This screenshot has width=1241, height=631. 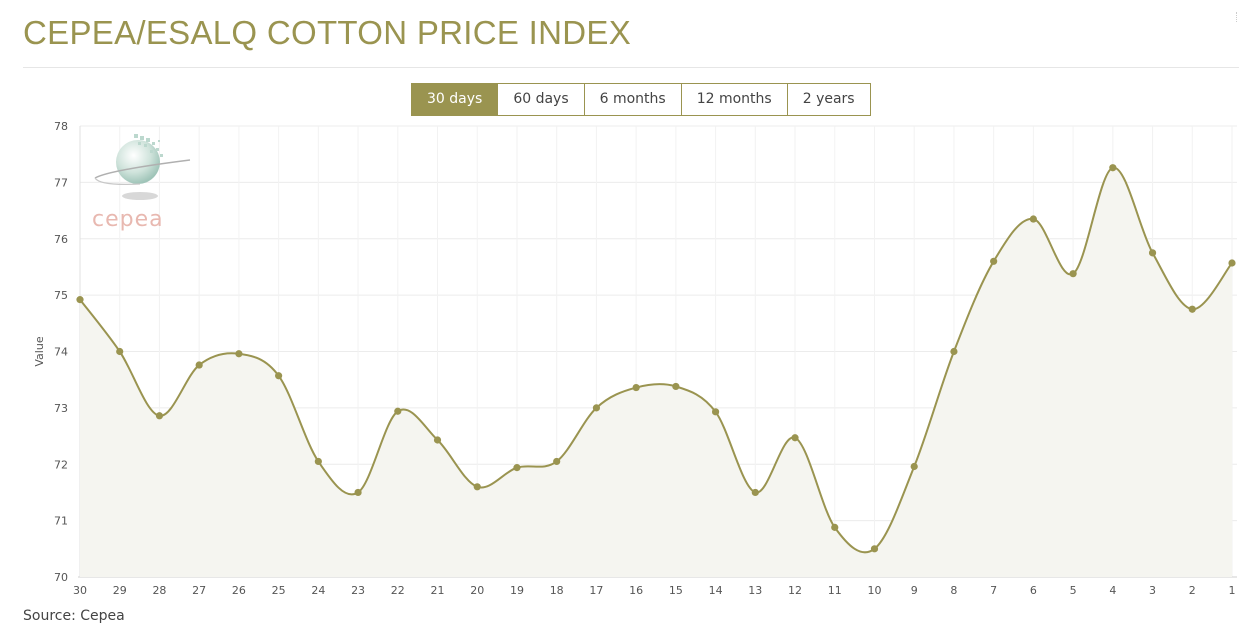 What do you see at coordinates (74, 616) in the screenshot?
I see `source-note: Source: Cepea` at bounding box center [74, 616].